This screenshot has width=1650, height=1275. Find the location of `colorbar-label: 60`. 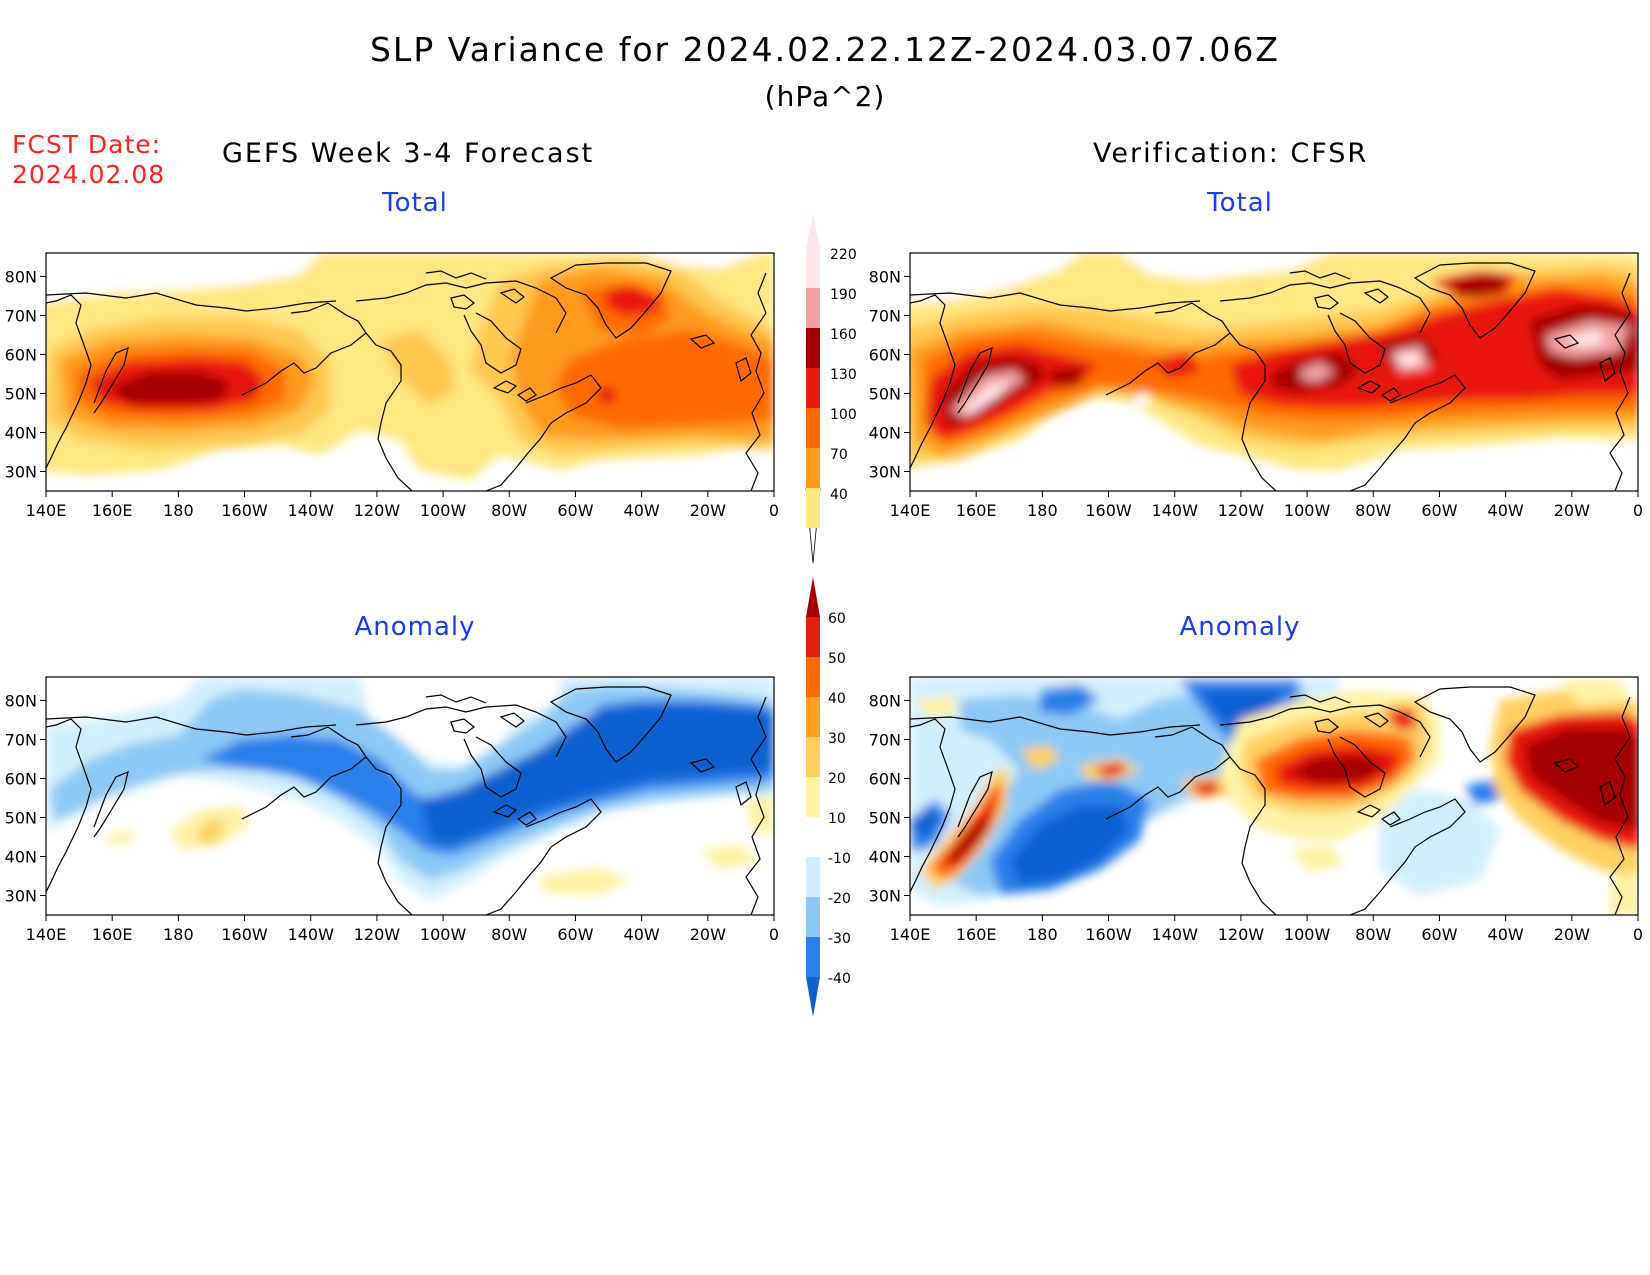

colorbar-label: 60 is located at coordinates (837, 619).